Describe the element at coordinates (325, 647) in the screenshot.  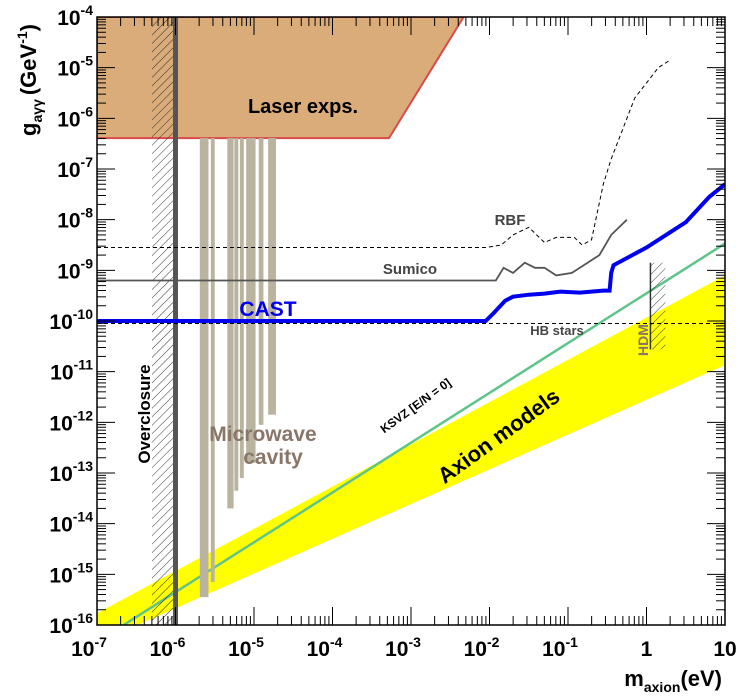
I see `x-tick-label-3: 10⁻⁴` at that location.